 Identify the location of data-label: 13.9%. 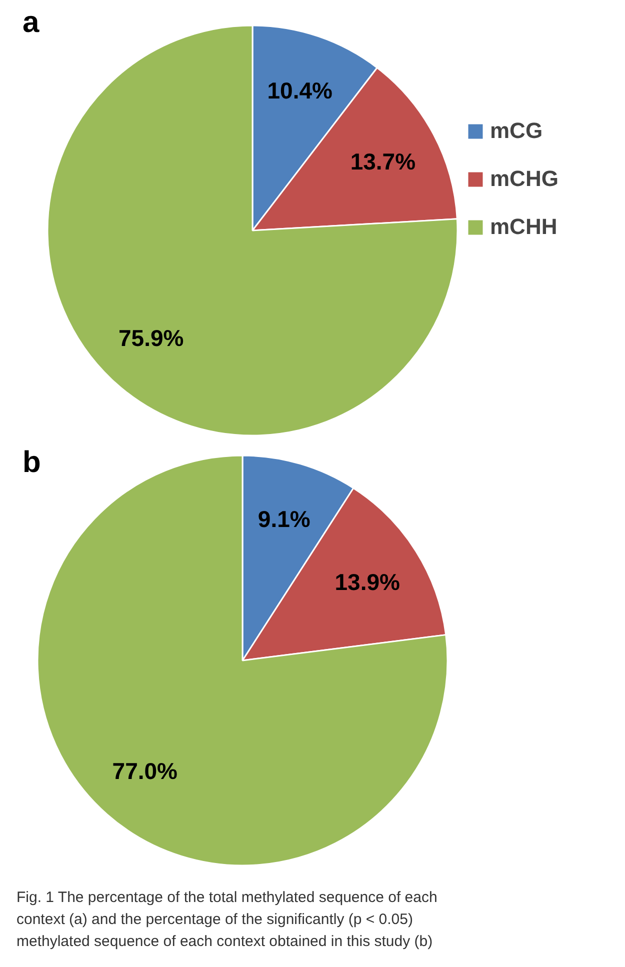
(367, 581).